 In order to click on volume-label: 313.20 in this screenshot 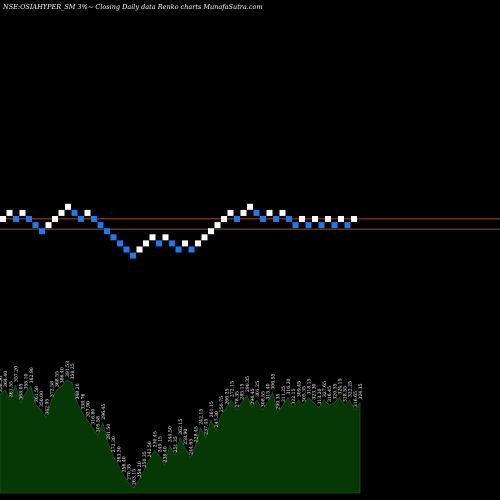, I will do `click(320, 396)`.